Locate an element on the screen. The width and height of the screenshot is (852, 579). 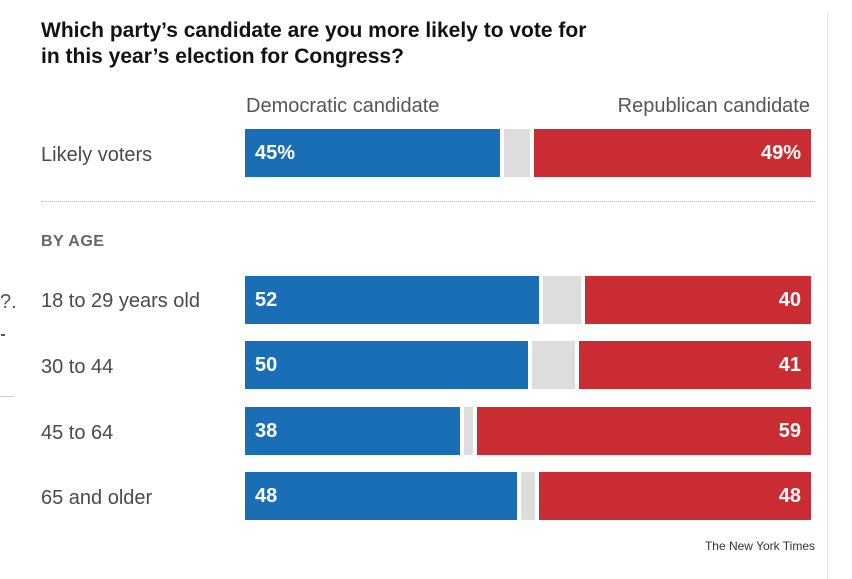
bar-row-65-older: 48 48 is located at coordinates (528, 496).